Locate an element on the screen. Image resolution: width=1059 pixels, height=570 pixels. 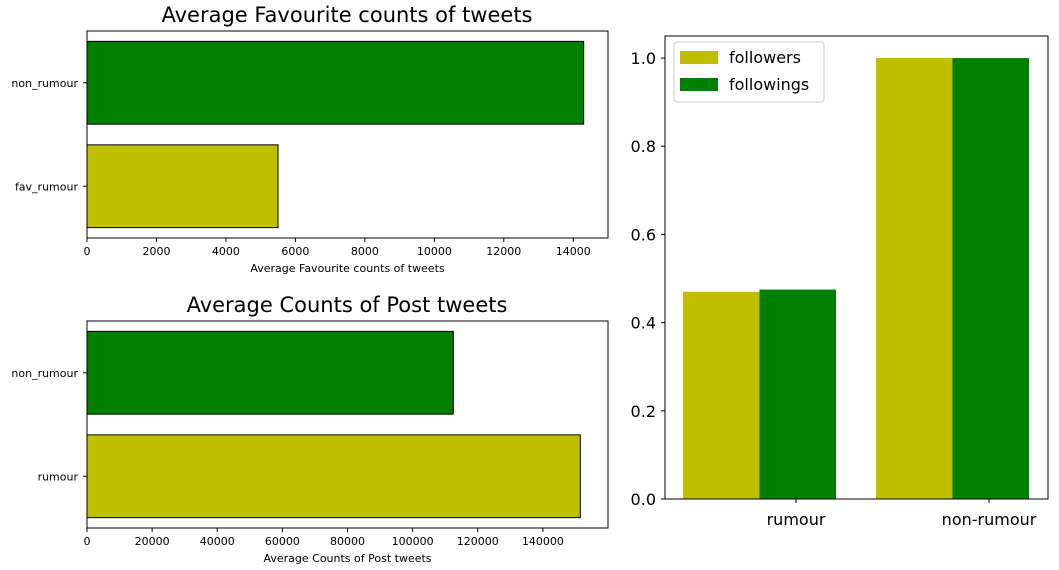
x-tick-label: 10000 is located at coordinates (434, 251).